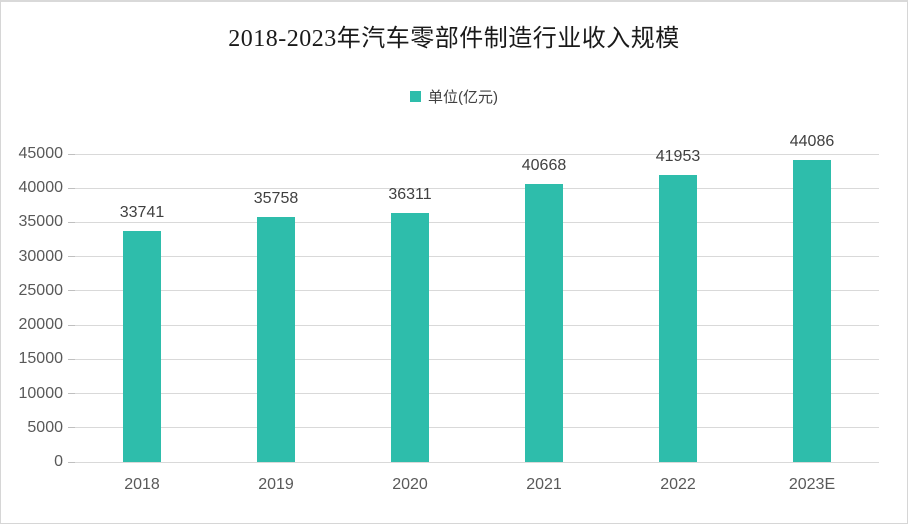  I want to click on bar-value-label: 41953, so click(678, 156).